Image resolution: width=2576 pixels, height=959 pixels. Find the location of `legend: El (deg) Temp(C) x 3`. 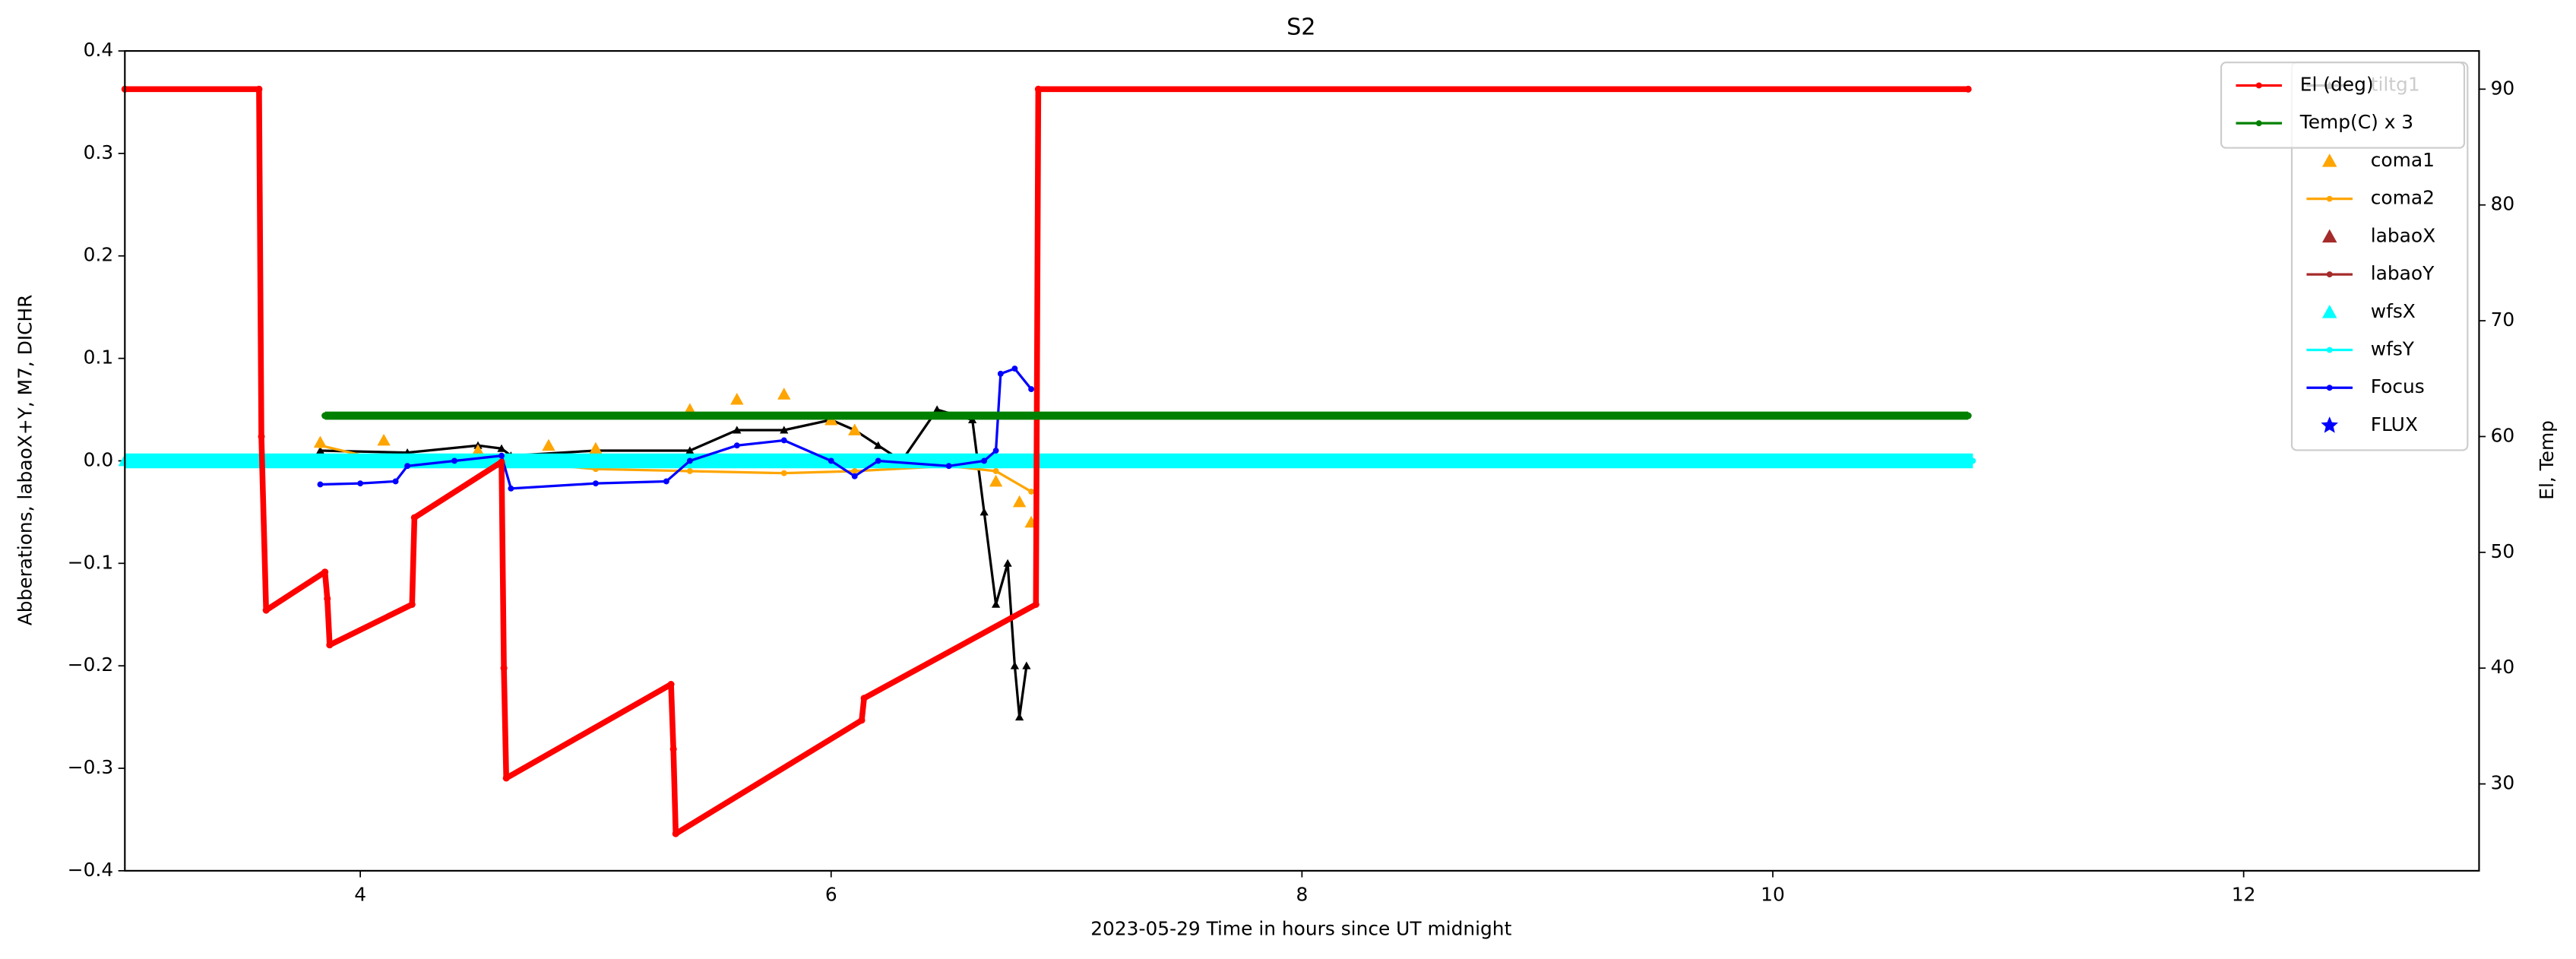

legend: El (deg) Temp(C) x 3 is located at coordinates (2343, 105).